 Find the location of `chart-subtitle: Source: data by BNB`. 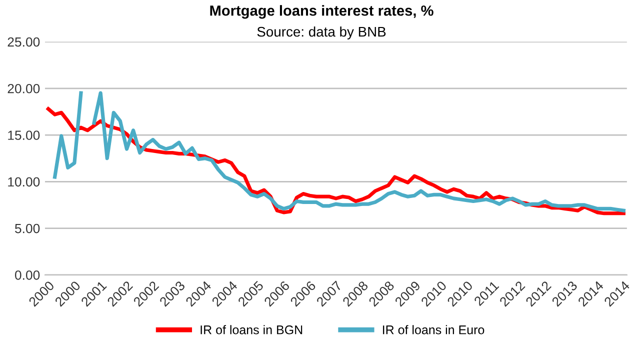

chart-subtitle: Source: data by BNB is located at coordinates (321, 33).